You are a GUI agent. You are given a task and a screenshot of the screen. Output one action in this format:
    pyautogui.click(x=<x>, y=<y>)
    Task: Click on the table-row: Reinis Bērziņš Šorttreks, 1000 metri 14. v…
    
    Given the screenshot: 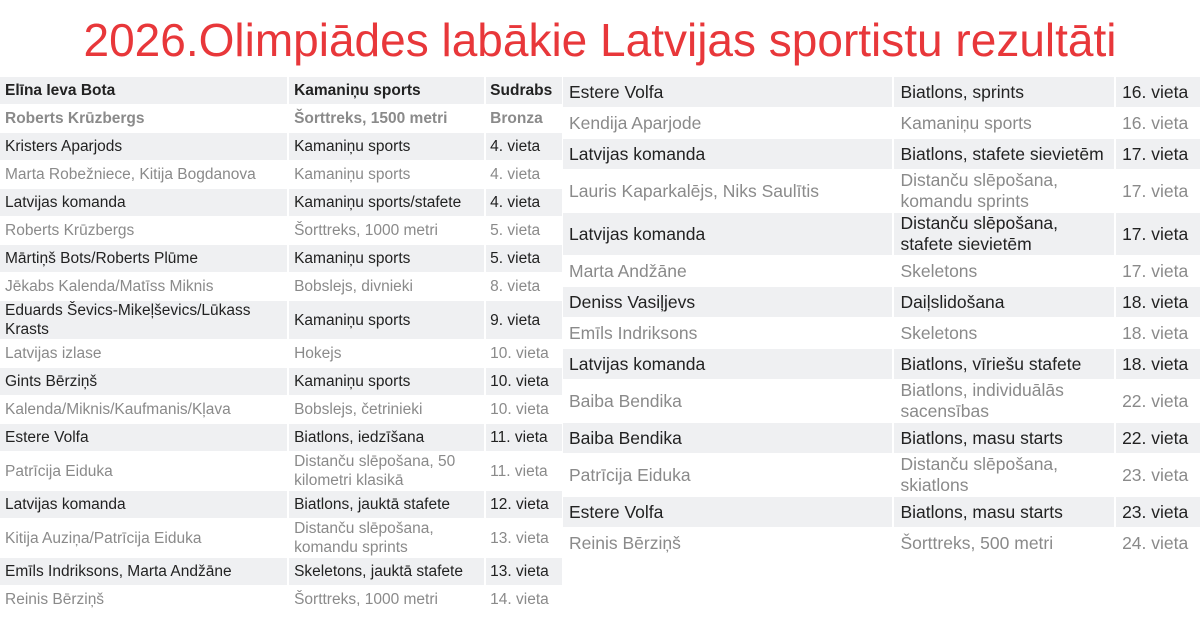 What is the action you would take?
    pyautogui.click(x=281, y=599)
    